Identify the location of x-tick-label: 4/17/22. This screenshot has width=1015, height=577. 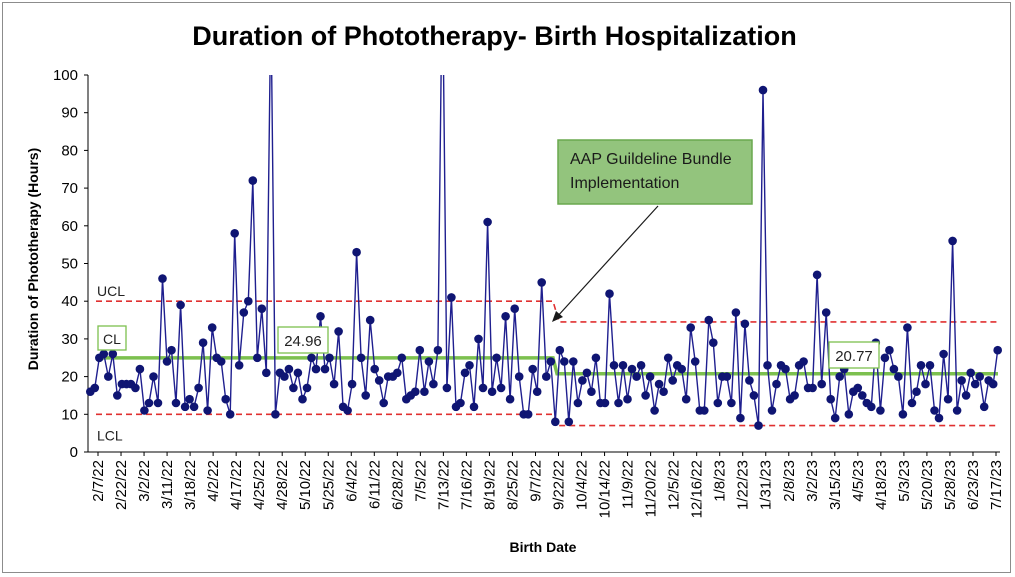
(236, 485).